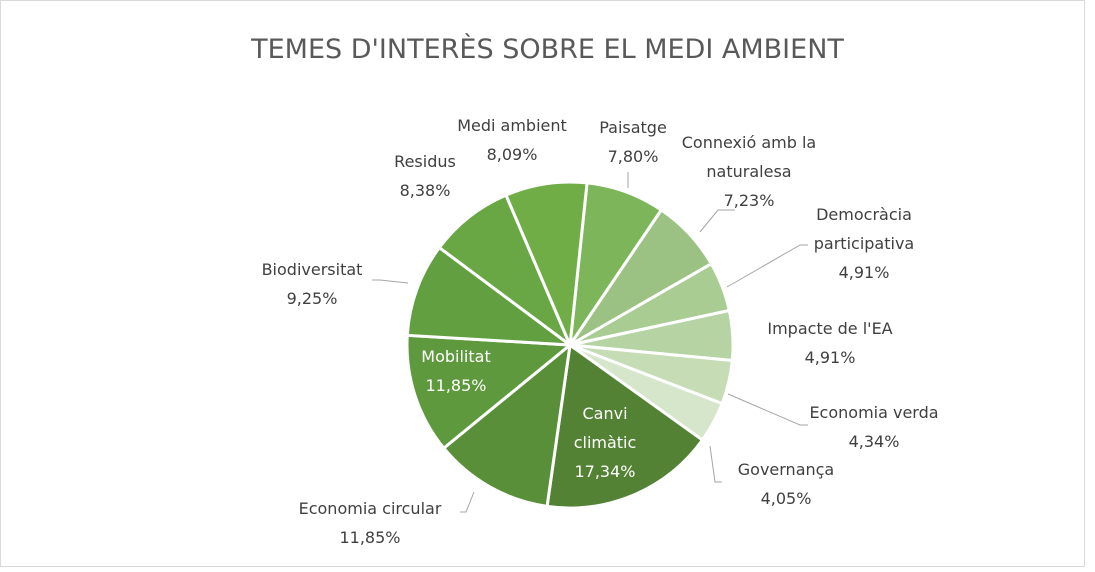  I want to click on label-value: 7,80%, so click(633, 156).